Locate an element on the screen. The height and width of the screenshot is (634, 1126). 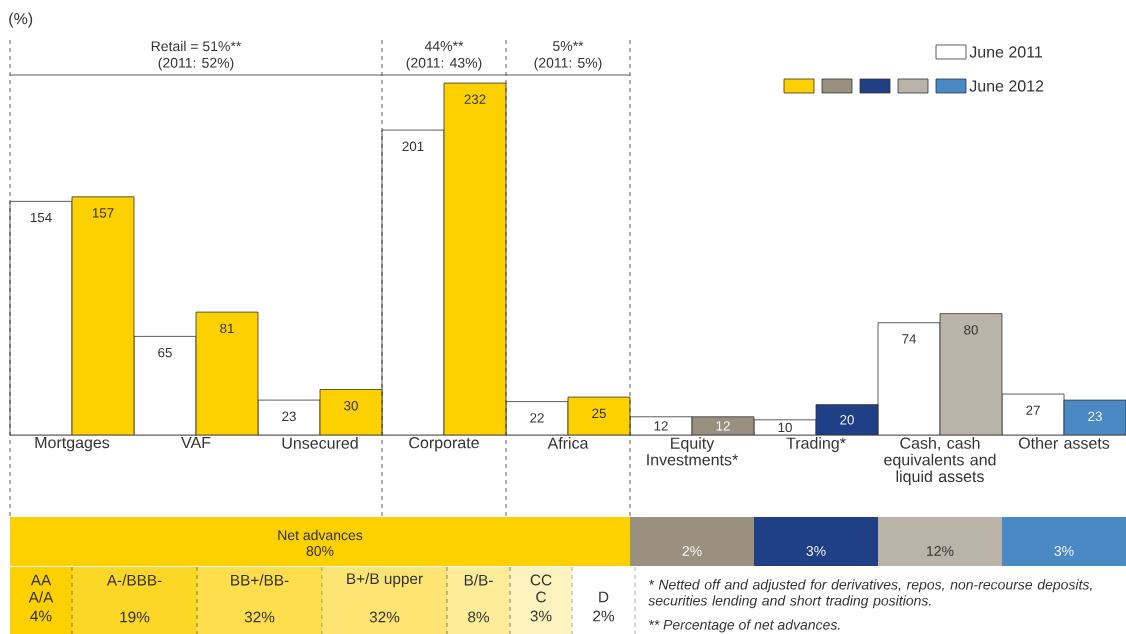
data-label: 20 is located at coordinates (847, 420).